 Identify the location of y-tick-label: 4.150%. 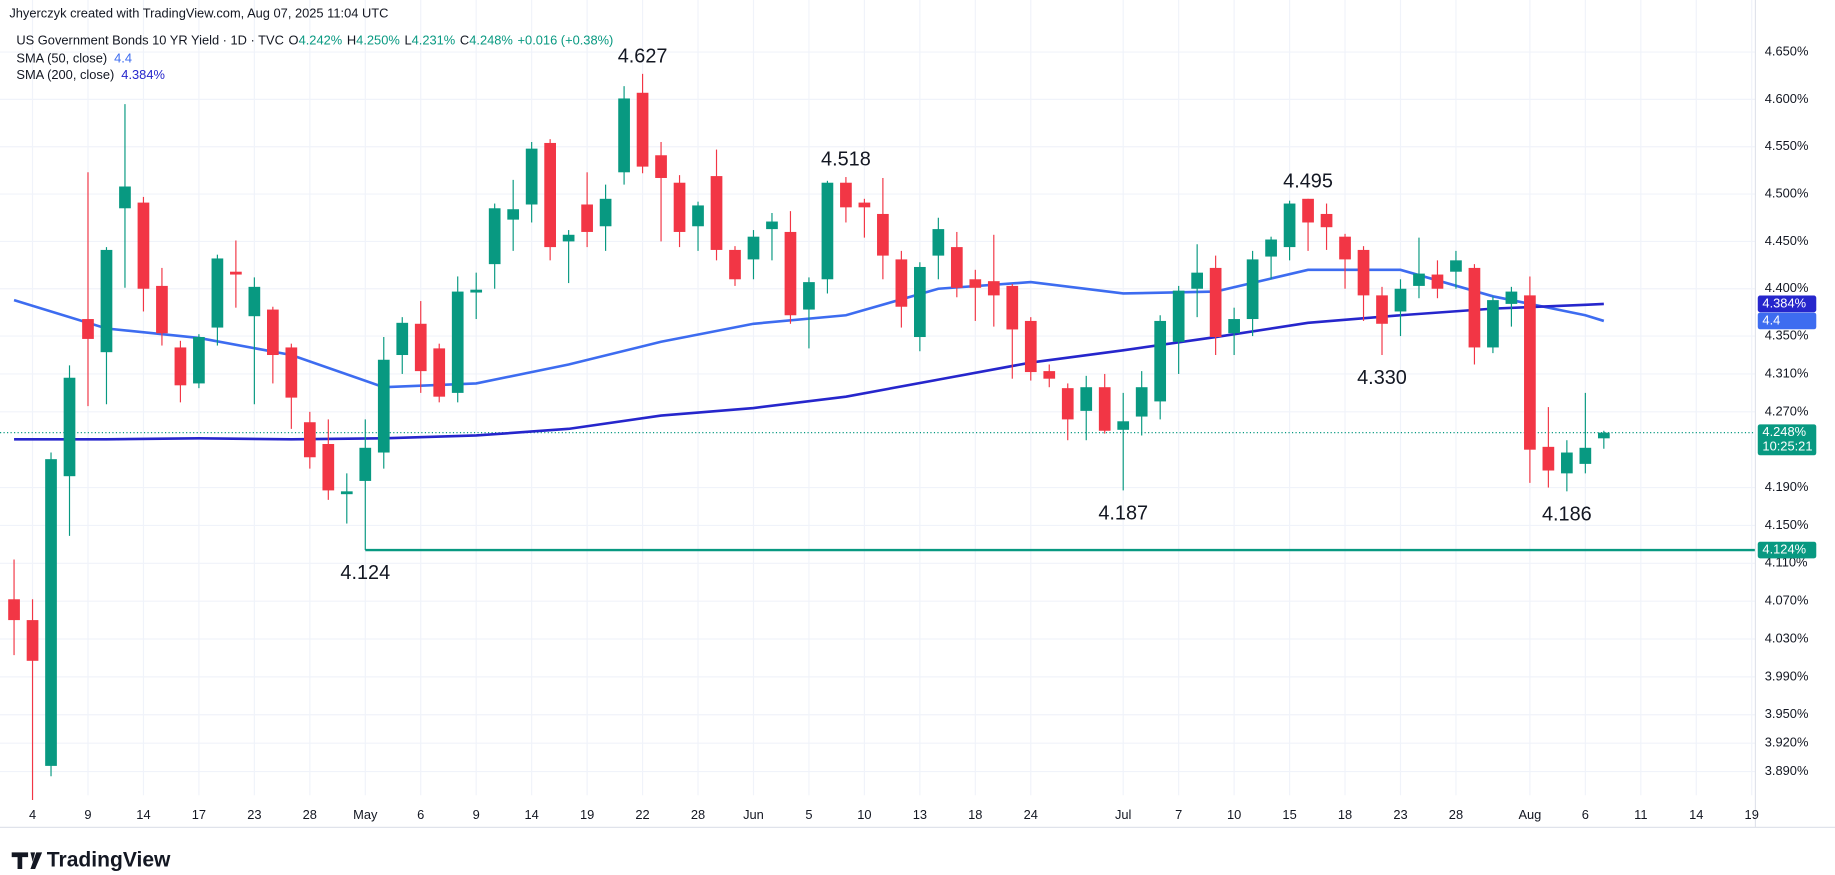
(1787, 524).